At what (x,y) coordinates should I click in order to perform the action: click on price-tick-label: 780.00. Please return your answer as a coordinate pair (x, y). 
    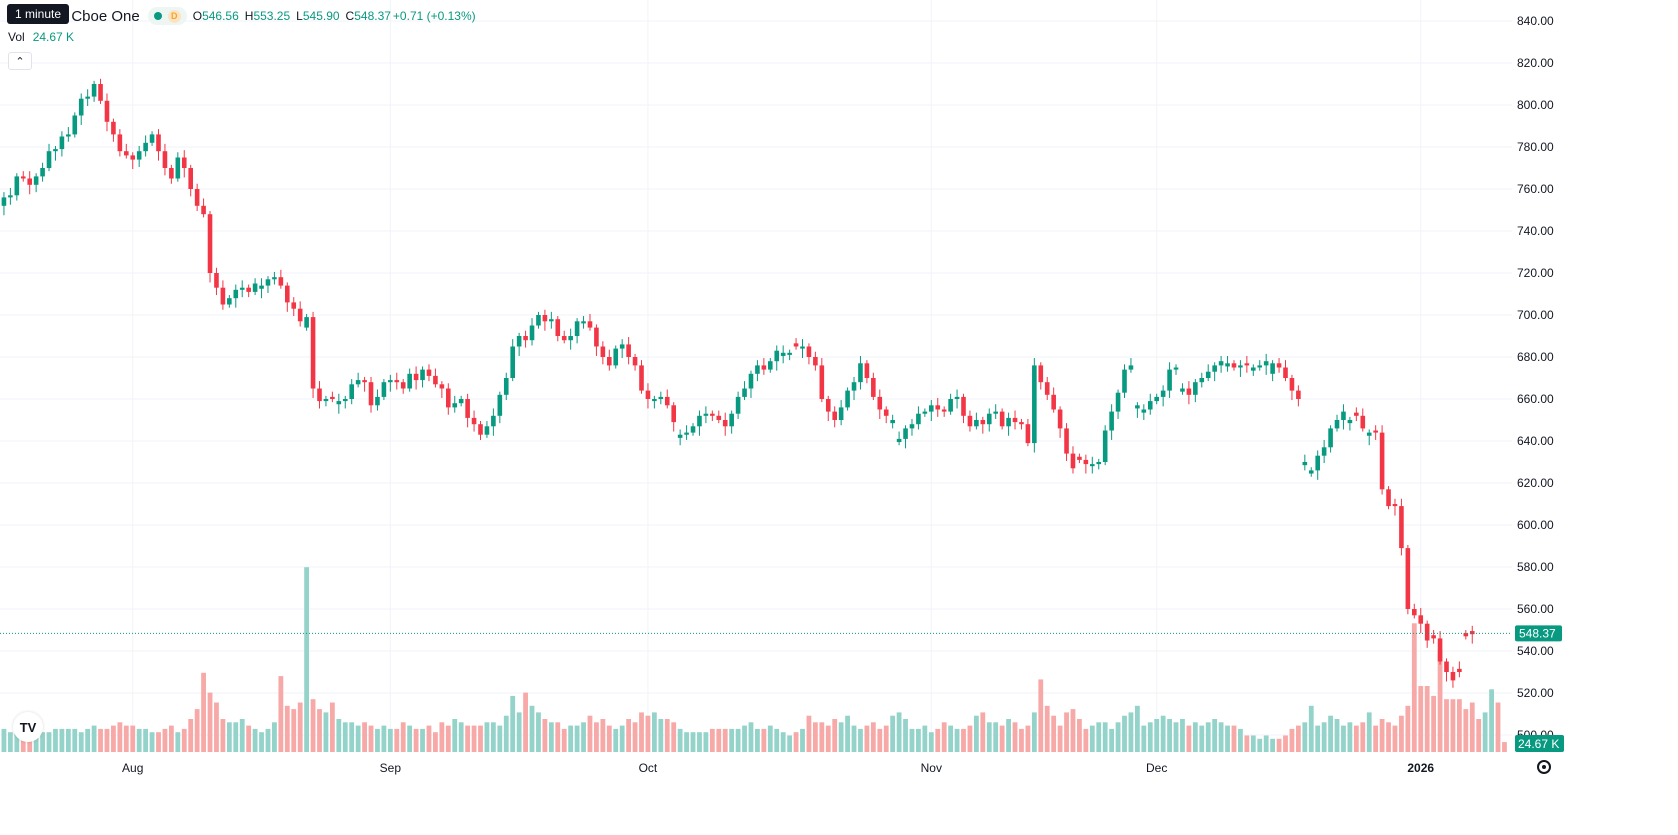
    Looking at the image, I should click on (1535, 147).